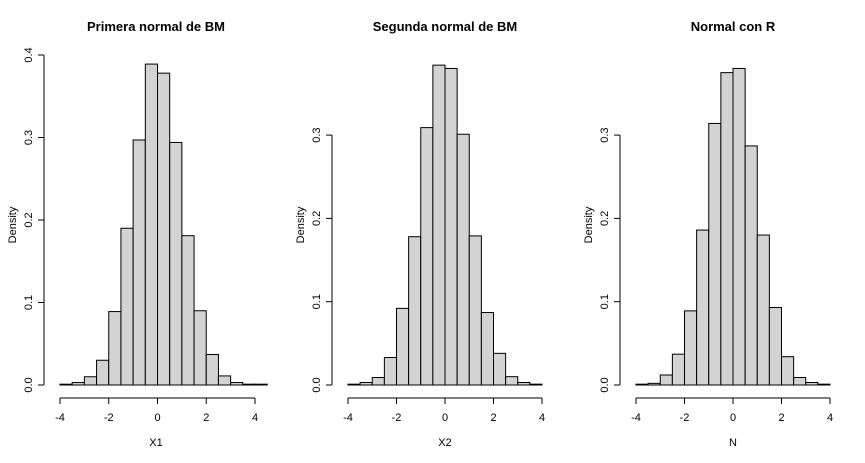 The width and height of the screenshot is (865, 463). What do you see at coordinates (29, 54) in the screenshot?
I see `y-tick-label: 0.4` at bounding box center [29, 54].